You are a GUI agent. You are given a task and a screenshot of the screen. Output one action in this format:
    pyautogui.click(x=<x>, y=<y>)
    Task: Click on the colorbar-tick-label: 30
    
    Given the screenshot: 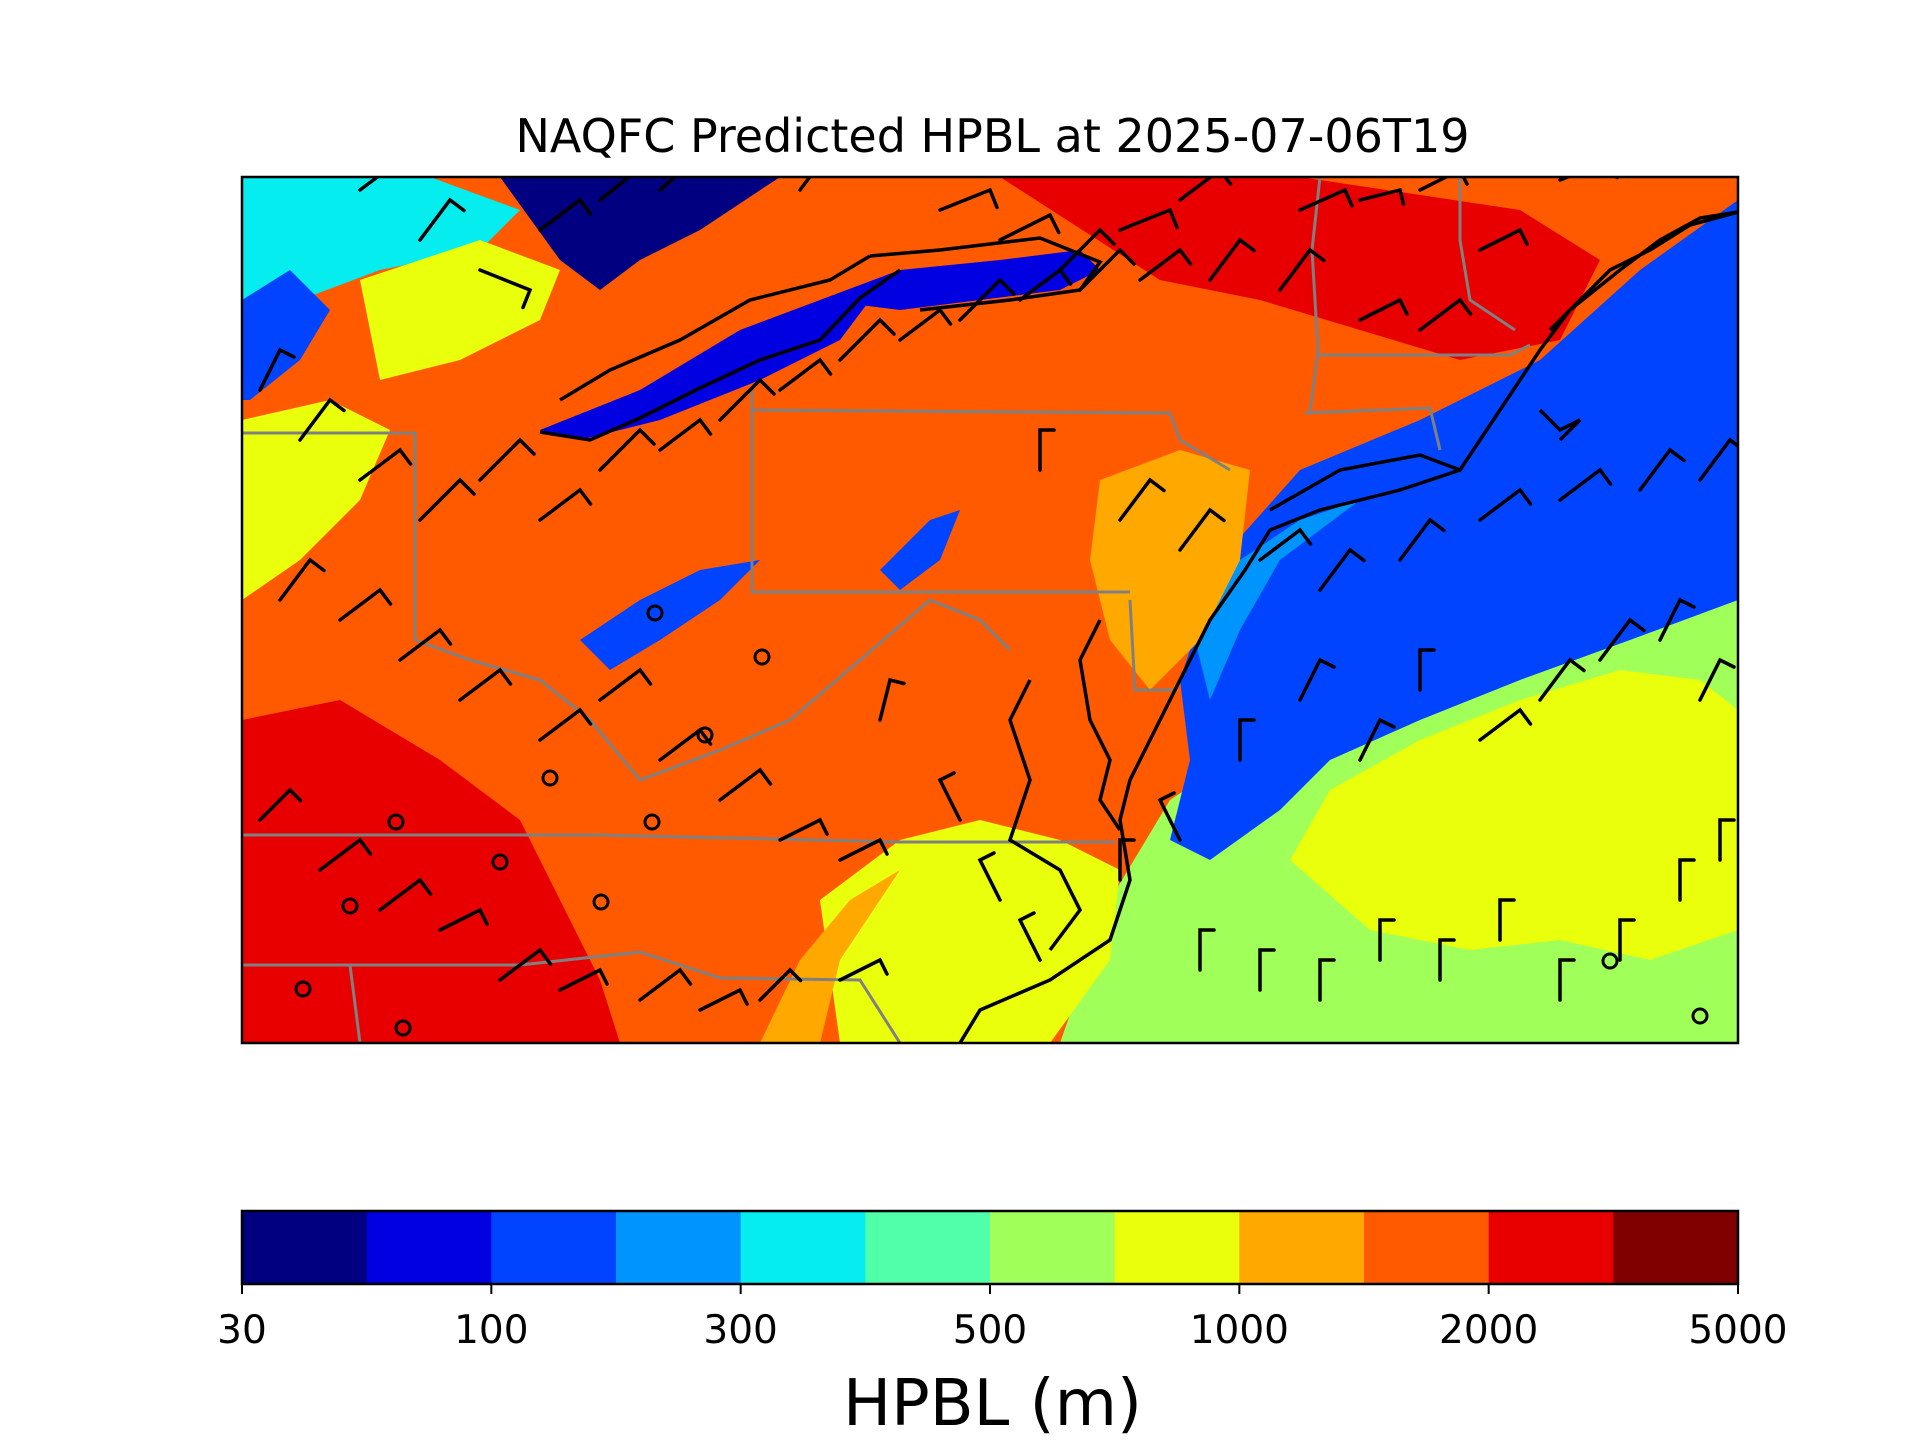 What is the action you would take?
    pyautogui.click(x=242, y=1330)
    